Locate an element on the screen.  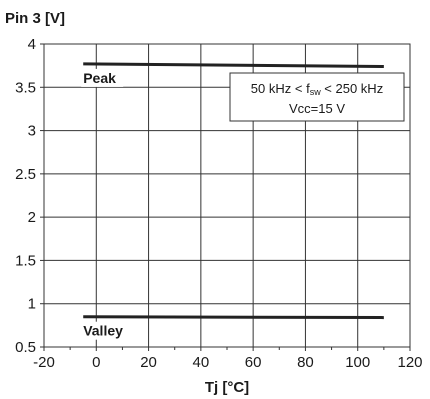
y-axis-ticks: 0.5 1 1.5 2 2.5 3 3.5 4 is located at coordinates (29, 196).